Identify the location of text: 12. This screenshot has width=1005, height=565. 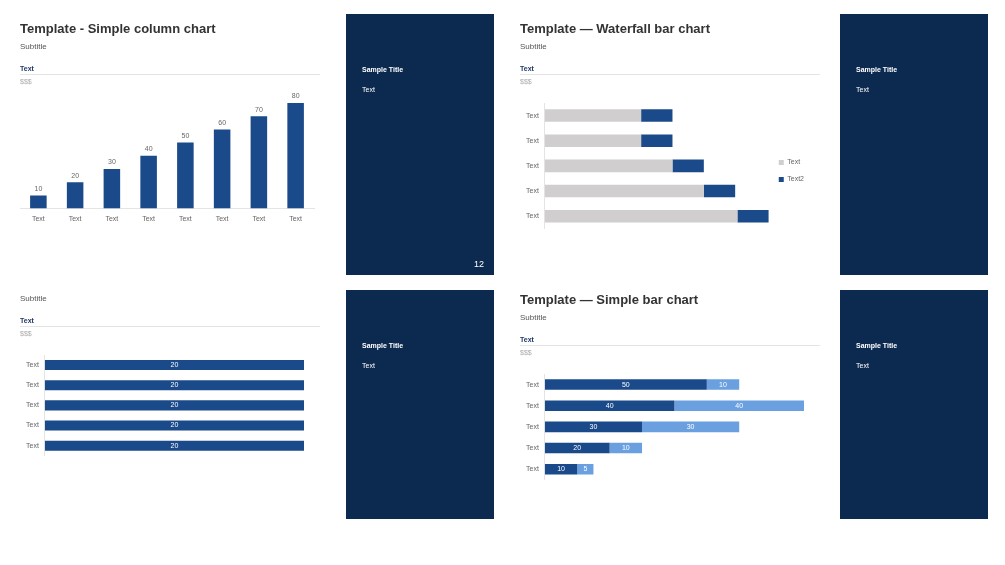
(478, 264).